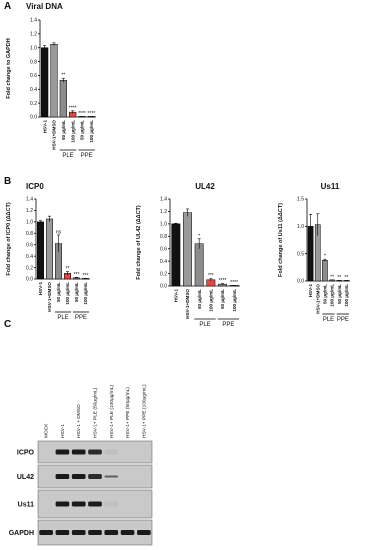 Image resolution: width=383 pixels, height=550 pixels. What do you see at coordinates (9, 68) in the screenshot?
I see `y-axis-label: Fold change to GAPDH` at bounding box center [9, 68].